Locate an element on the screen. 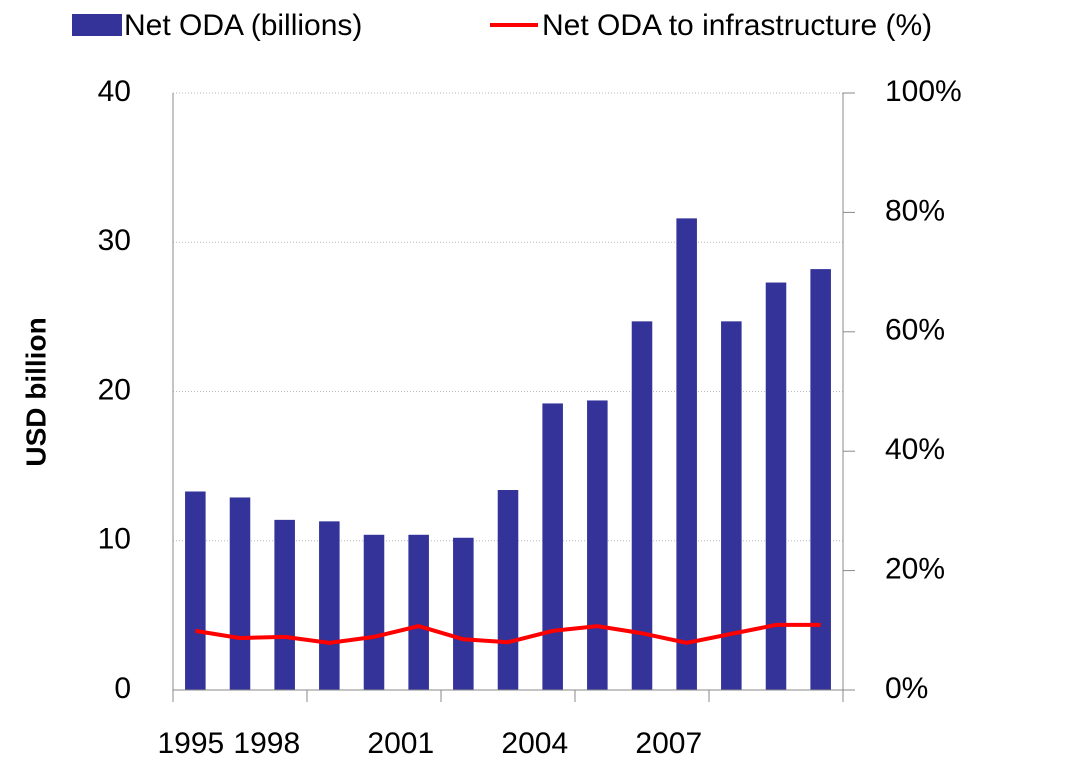  legend-label: Net ODA (billions) is located at coordinates (243, 25).